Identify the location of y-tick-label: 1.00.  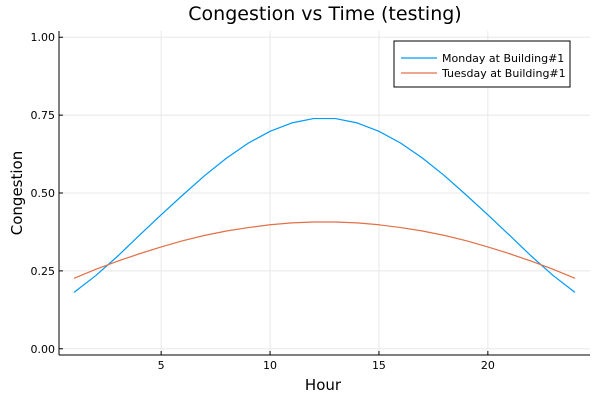
(43, 37).